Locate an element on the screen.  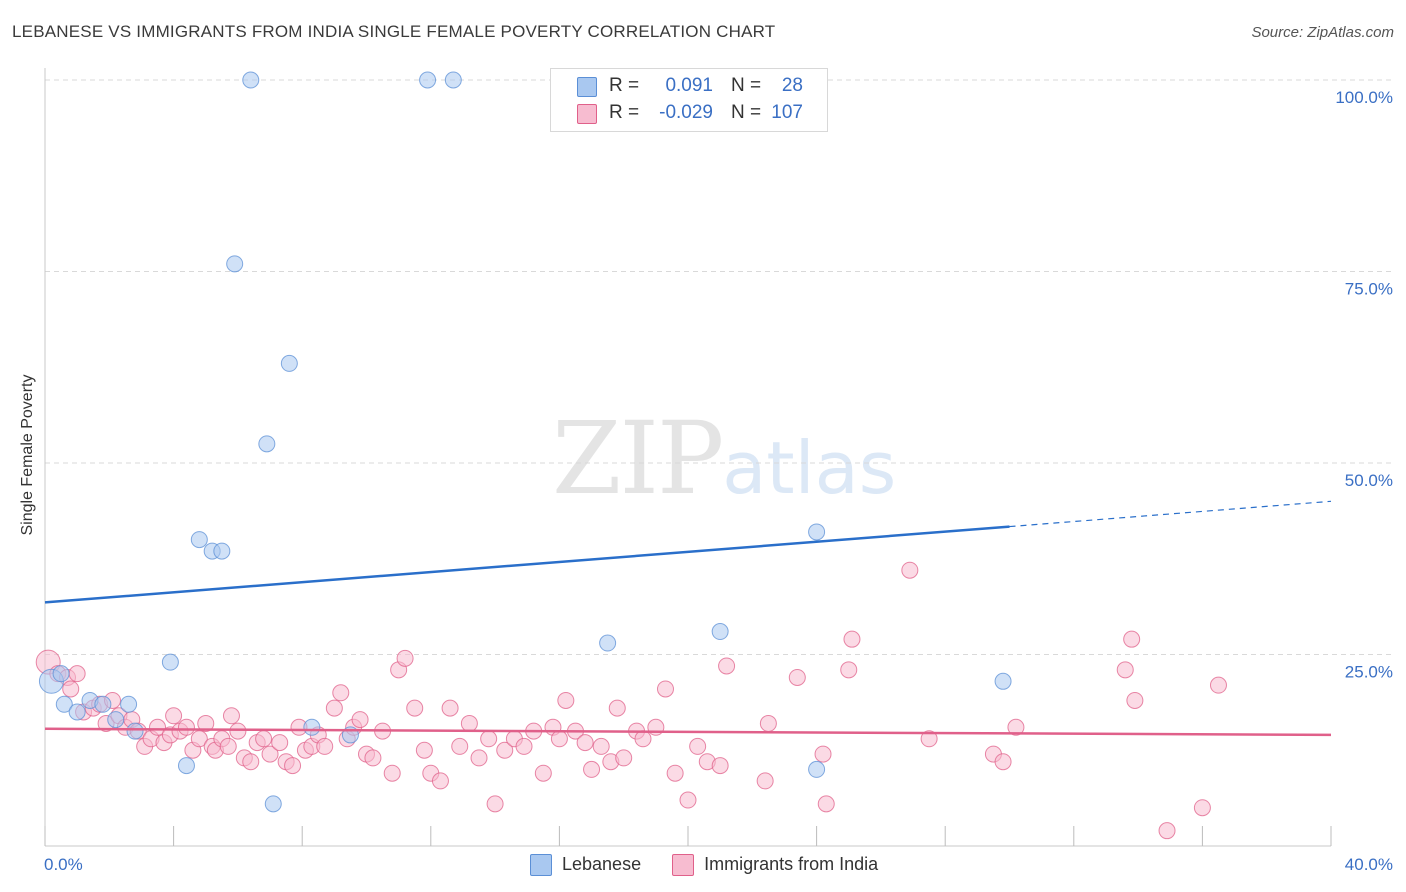
watermark-atlas: atlas is located at coordinates (809, 468).